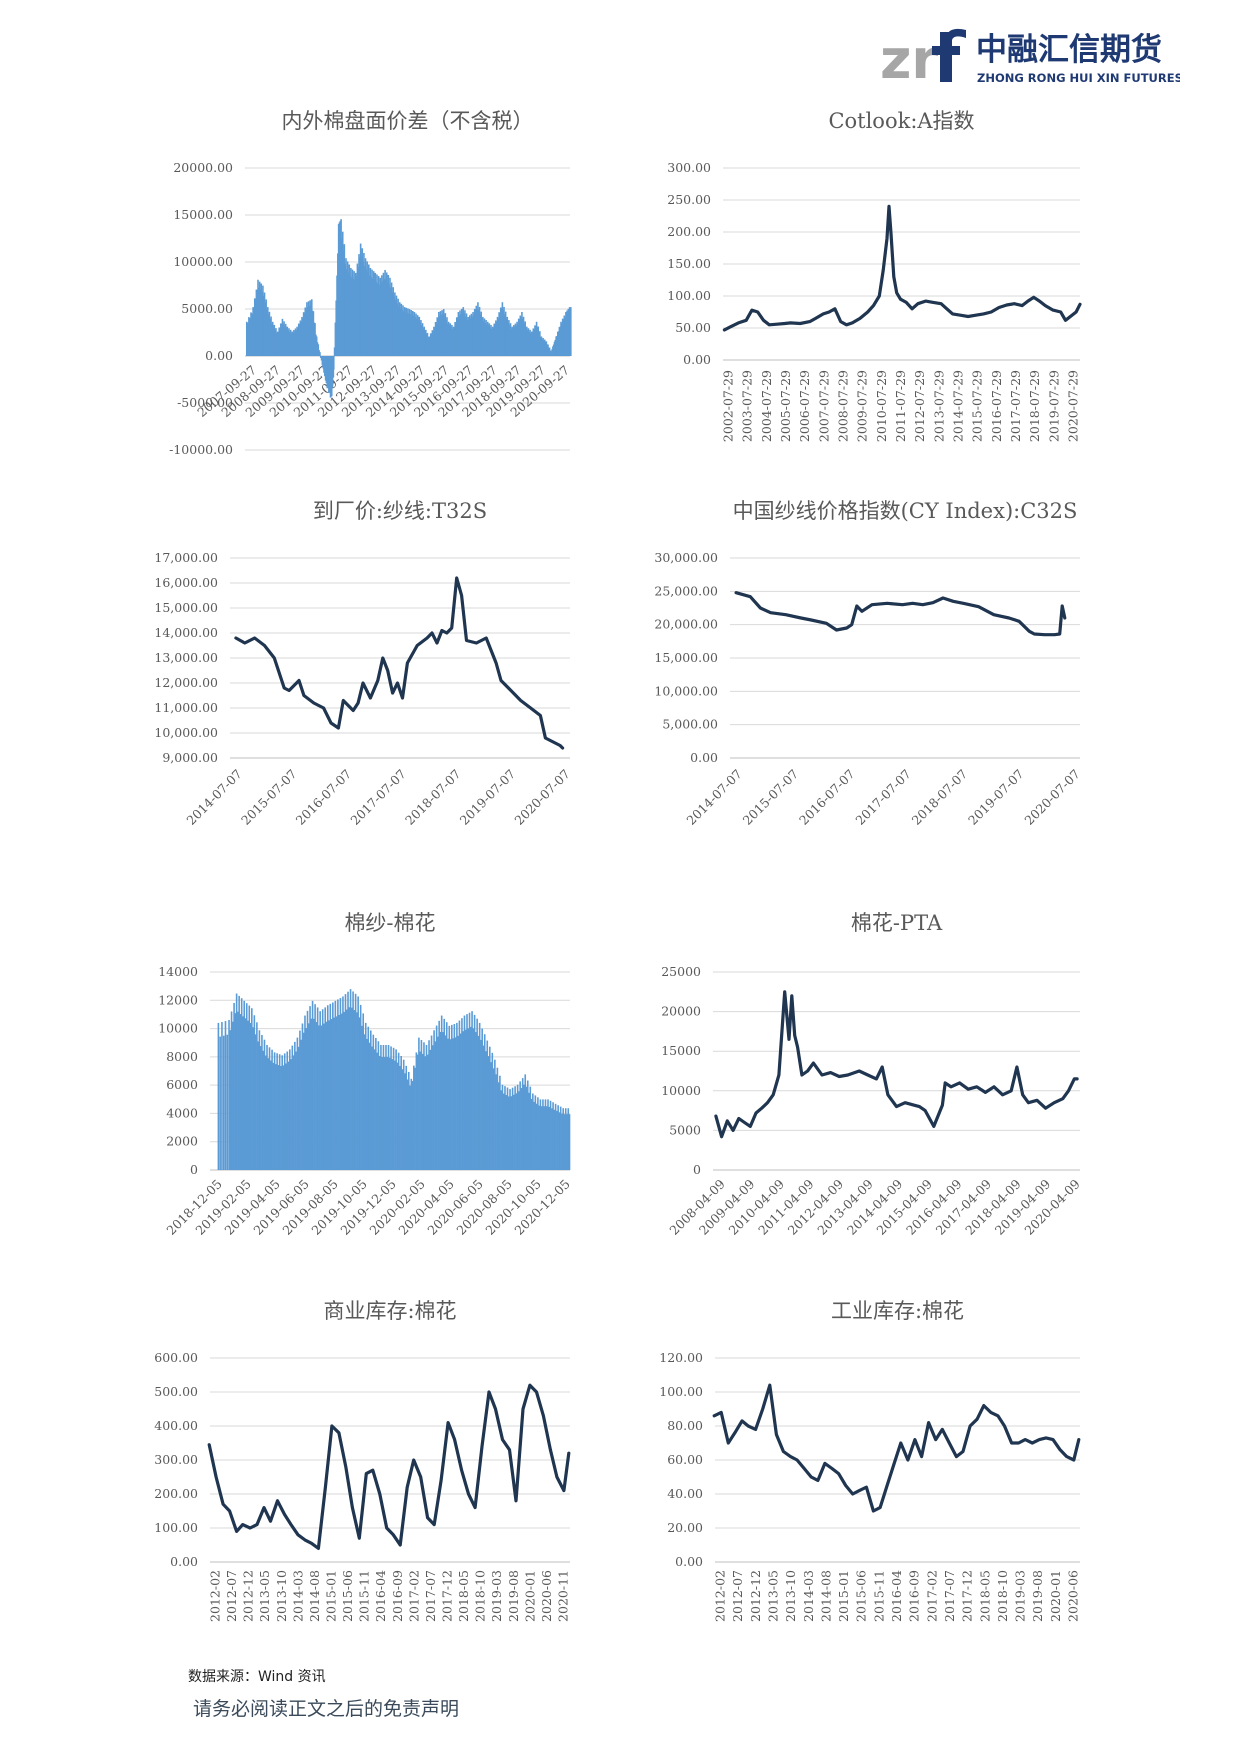 The image size is (1240, 1753). I want to click on c7-x-tick-label: 2012-12, so click(248, 1596).